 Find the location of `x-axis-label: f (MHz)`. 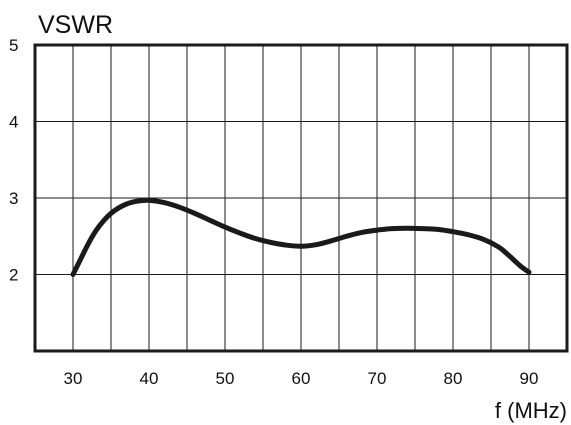

x-axis-label: f (MHz) is located at coordinates (531, 410).